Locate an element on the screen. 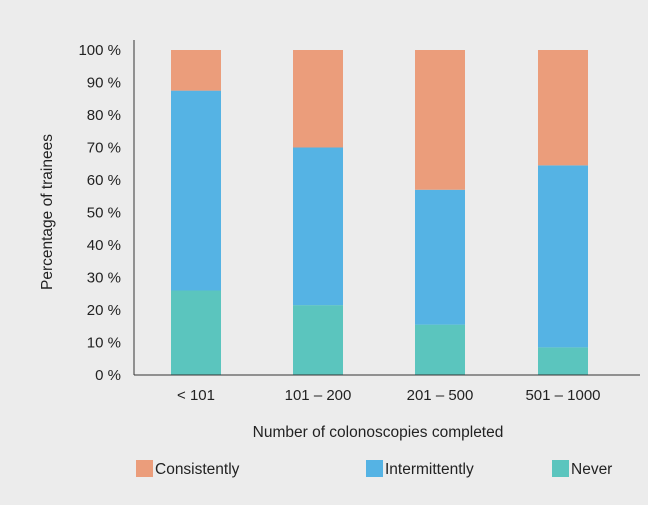  y-tick-label: 60 % is located at coordinates (104, 180).